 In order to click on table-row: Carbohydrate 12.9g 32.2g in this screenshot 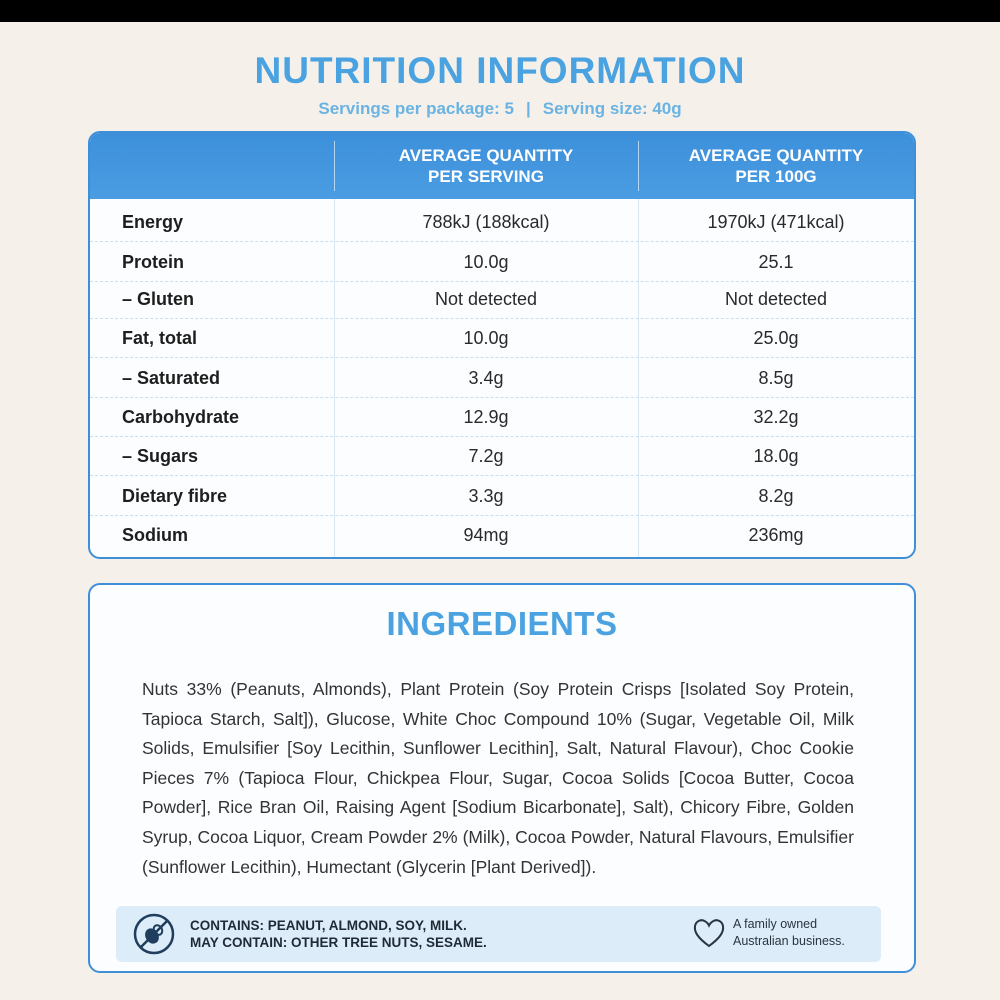, I will do `click(502, 417)`.